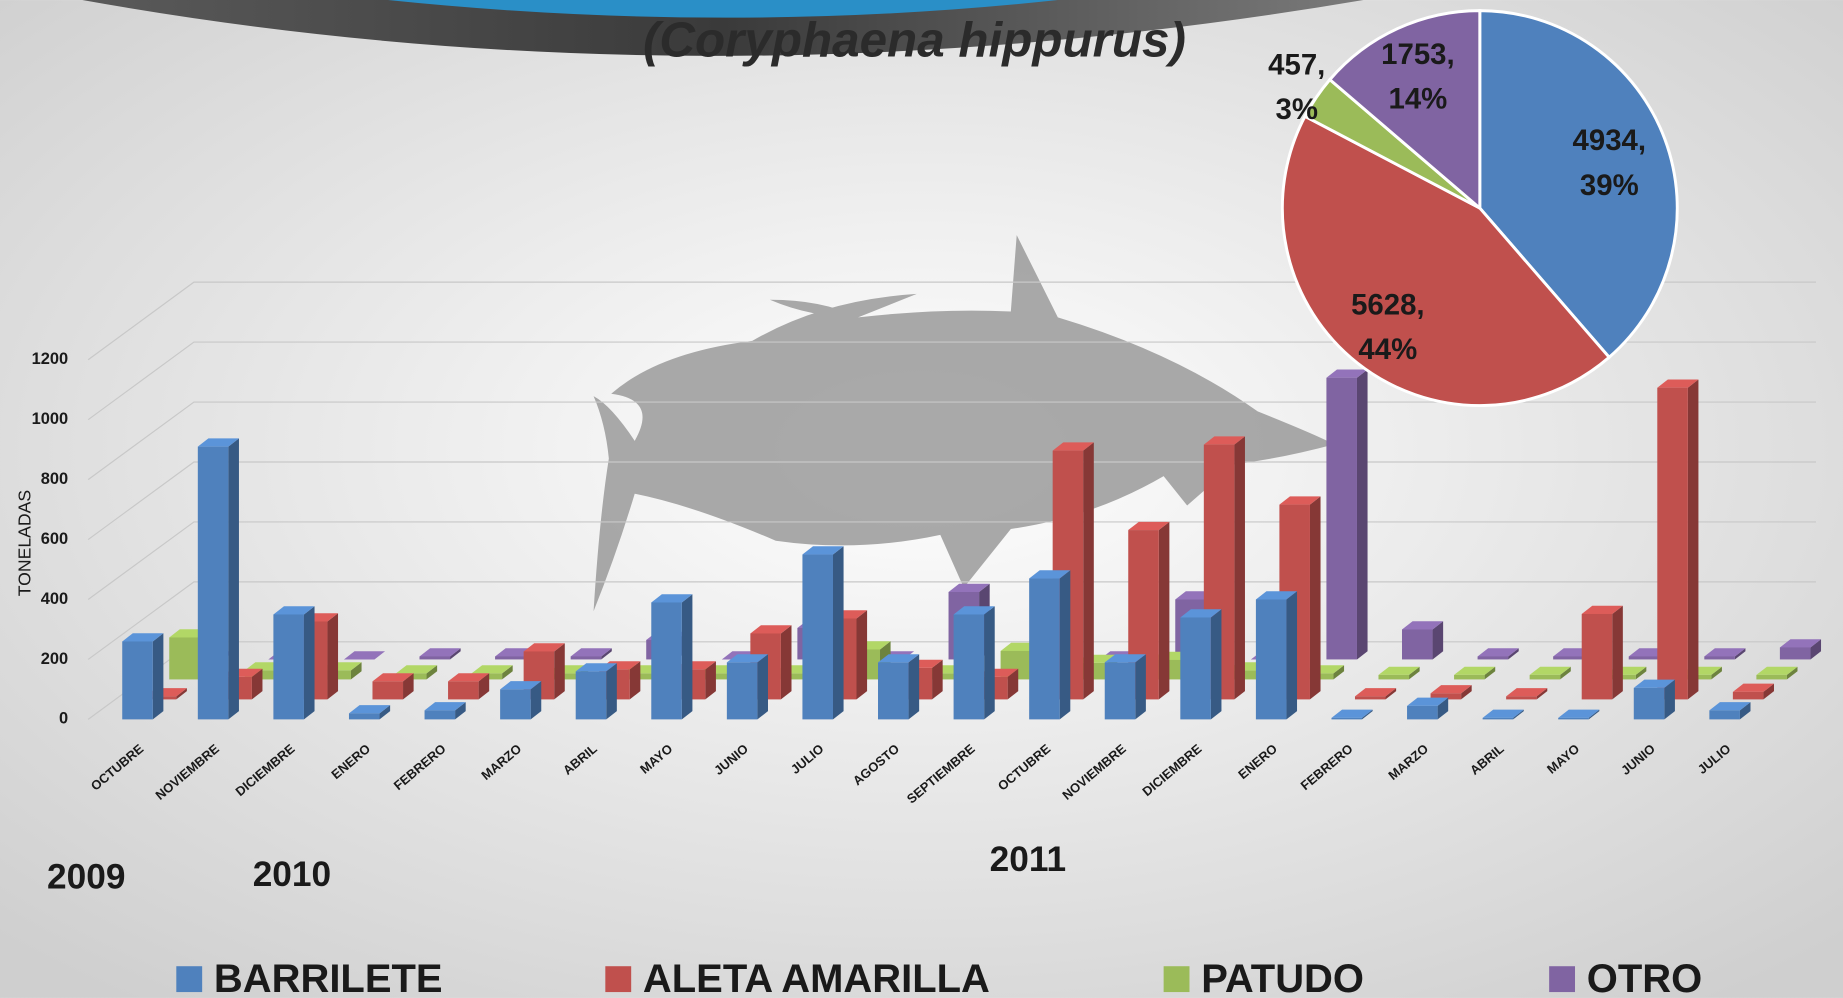 This screenshot has height=998, width=1843. Describe the element at coordinates (54, 539) in the screenshot. I see `y-tick-label: 600` at that location.